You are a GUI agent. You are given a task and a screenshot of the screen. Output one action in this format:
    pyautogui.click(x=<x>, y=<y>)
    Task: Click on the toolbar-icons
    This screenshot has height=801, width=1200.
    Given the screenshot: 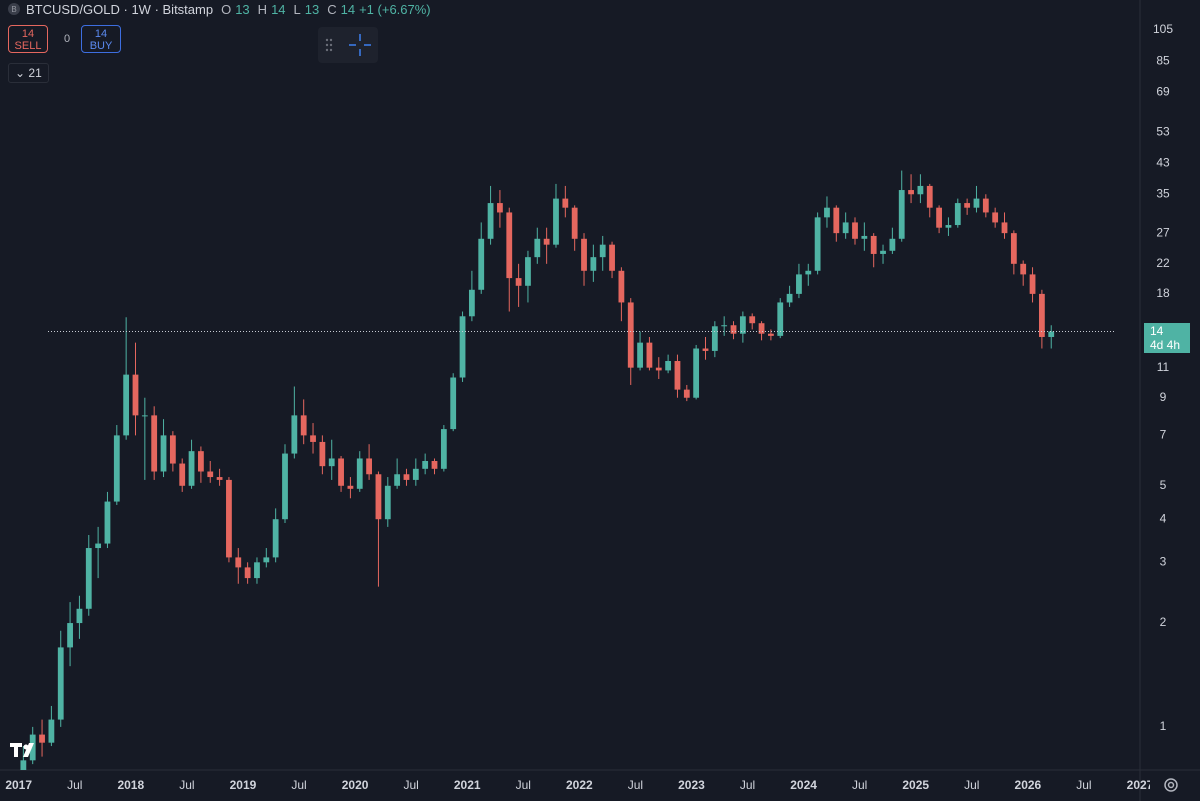 What is the action you would take?
    pyautogui.click(x=348, y=45)
    